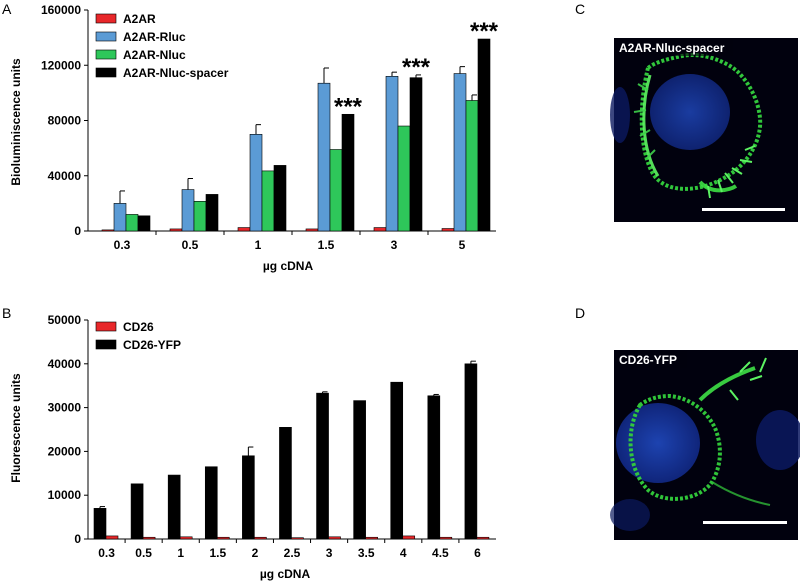 This screenshot has height=588, width=800. Describe the element at coordinates (176, 73) in the screenshot. I see `chart-a-legend-label: A2AR-Nluc-spacer` at that location.